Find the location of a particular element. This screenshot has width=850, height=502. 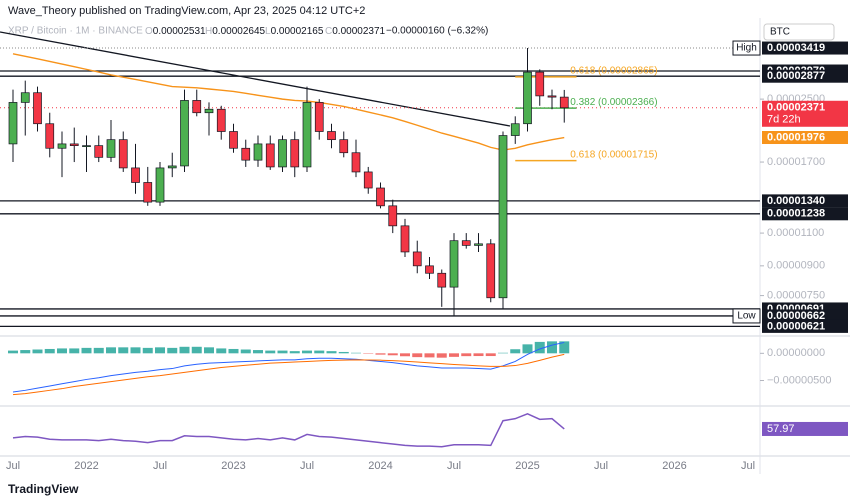

level-tag-box is located at coordinates (746, 316).